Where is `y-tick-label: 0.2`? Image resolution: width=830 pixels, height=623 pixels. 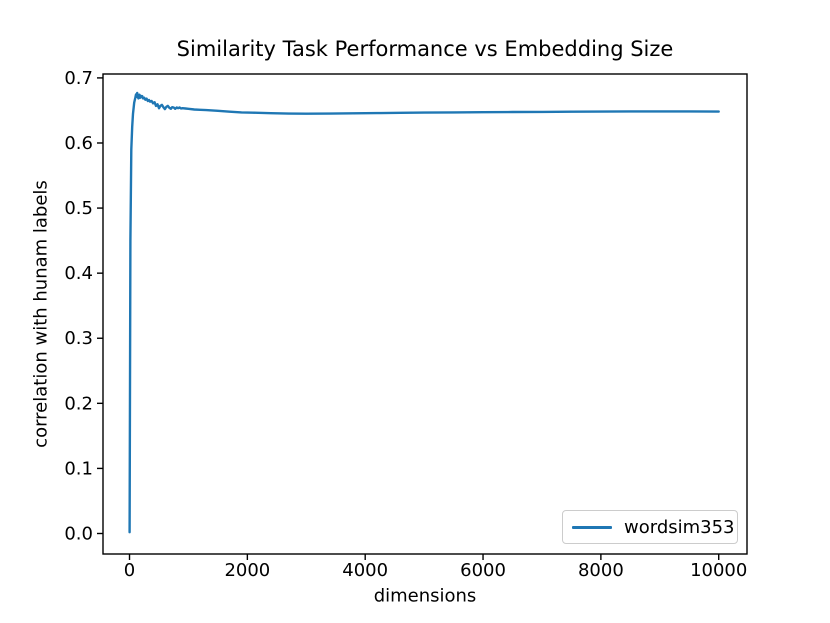
y-tick-label: 0.2 is located at coordinates (78, 403).